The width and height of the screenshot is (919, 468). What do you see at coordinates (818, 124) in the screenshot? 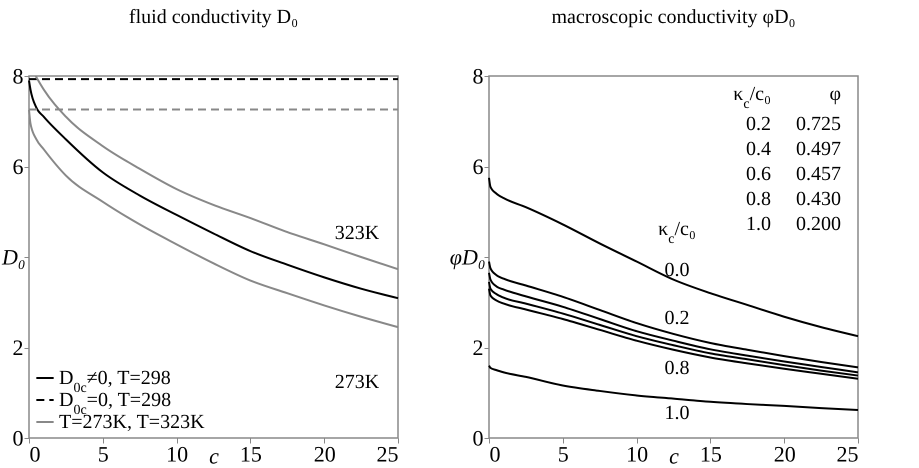
I see `annotation: 0.725` at bounding box center [818, 124].